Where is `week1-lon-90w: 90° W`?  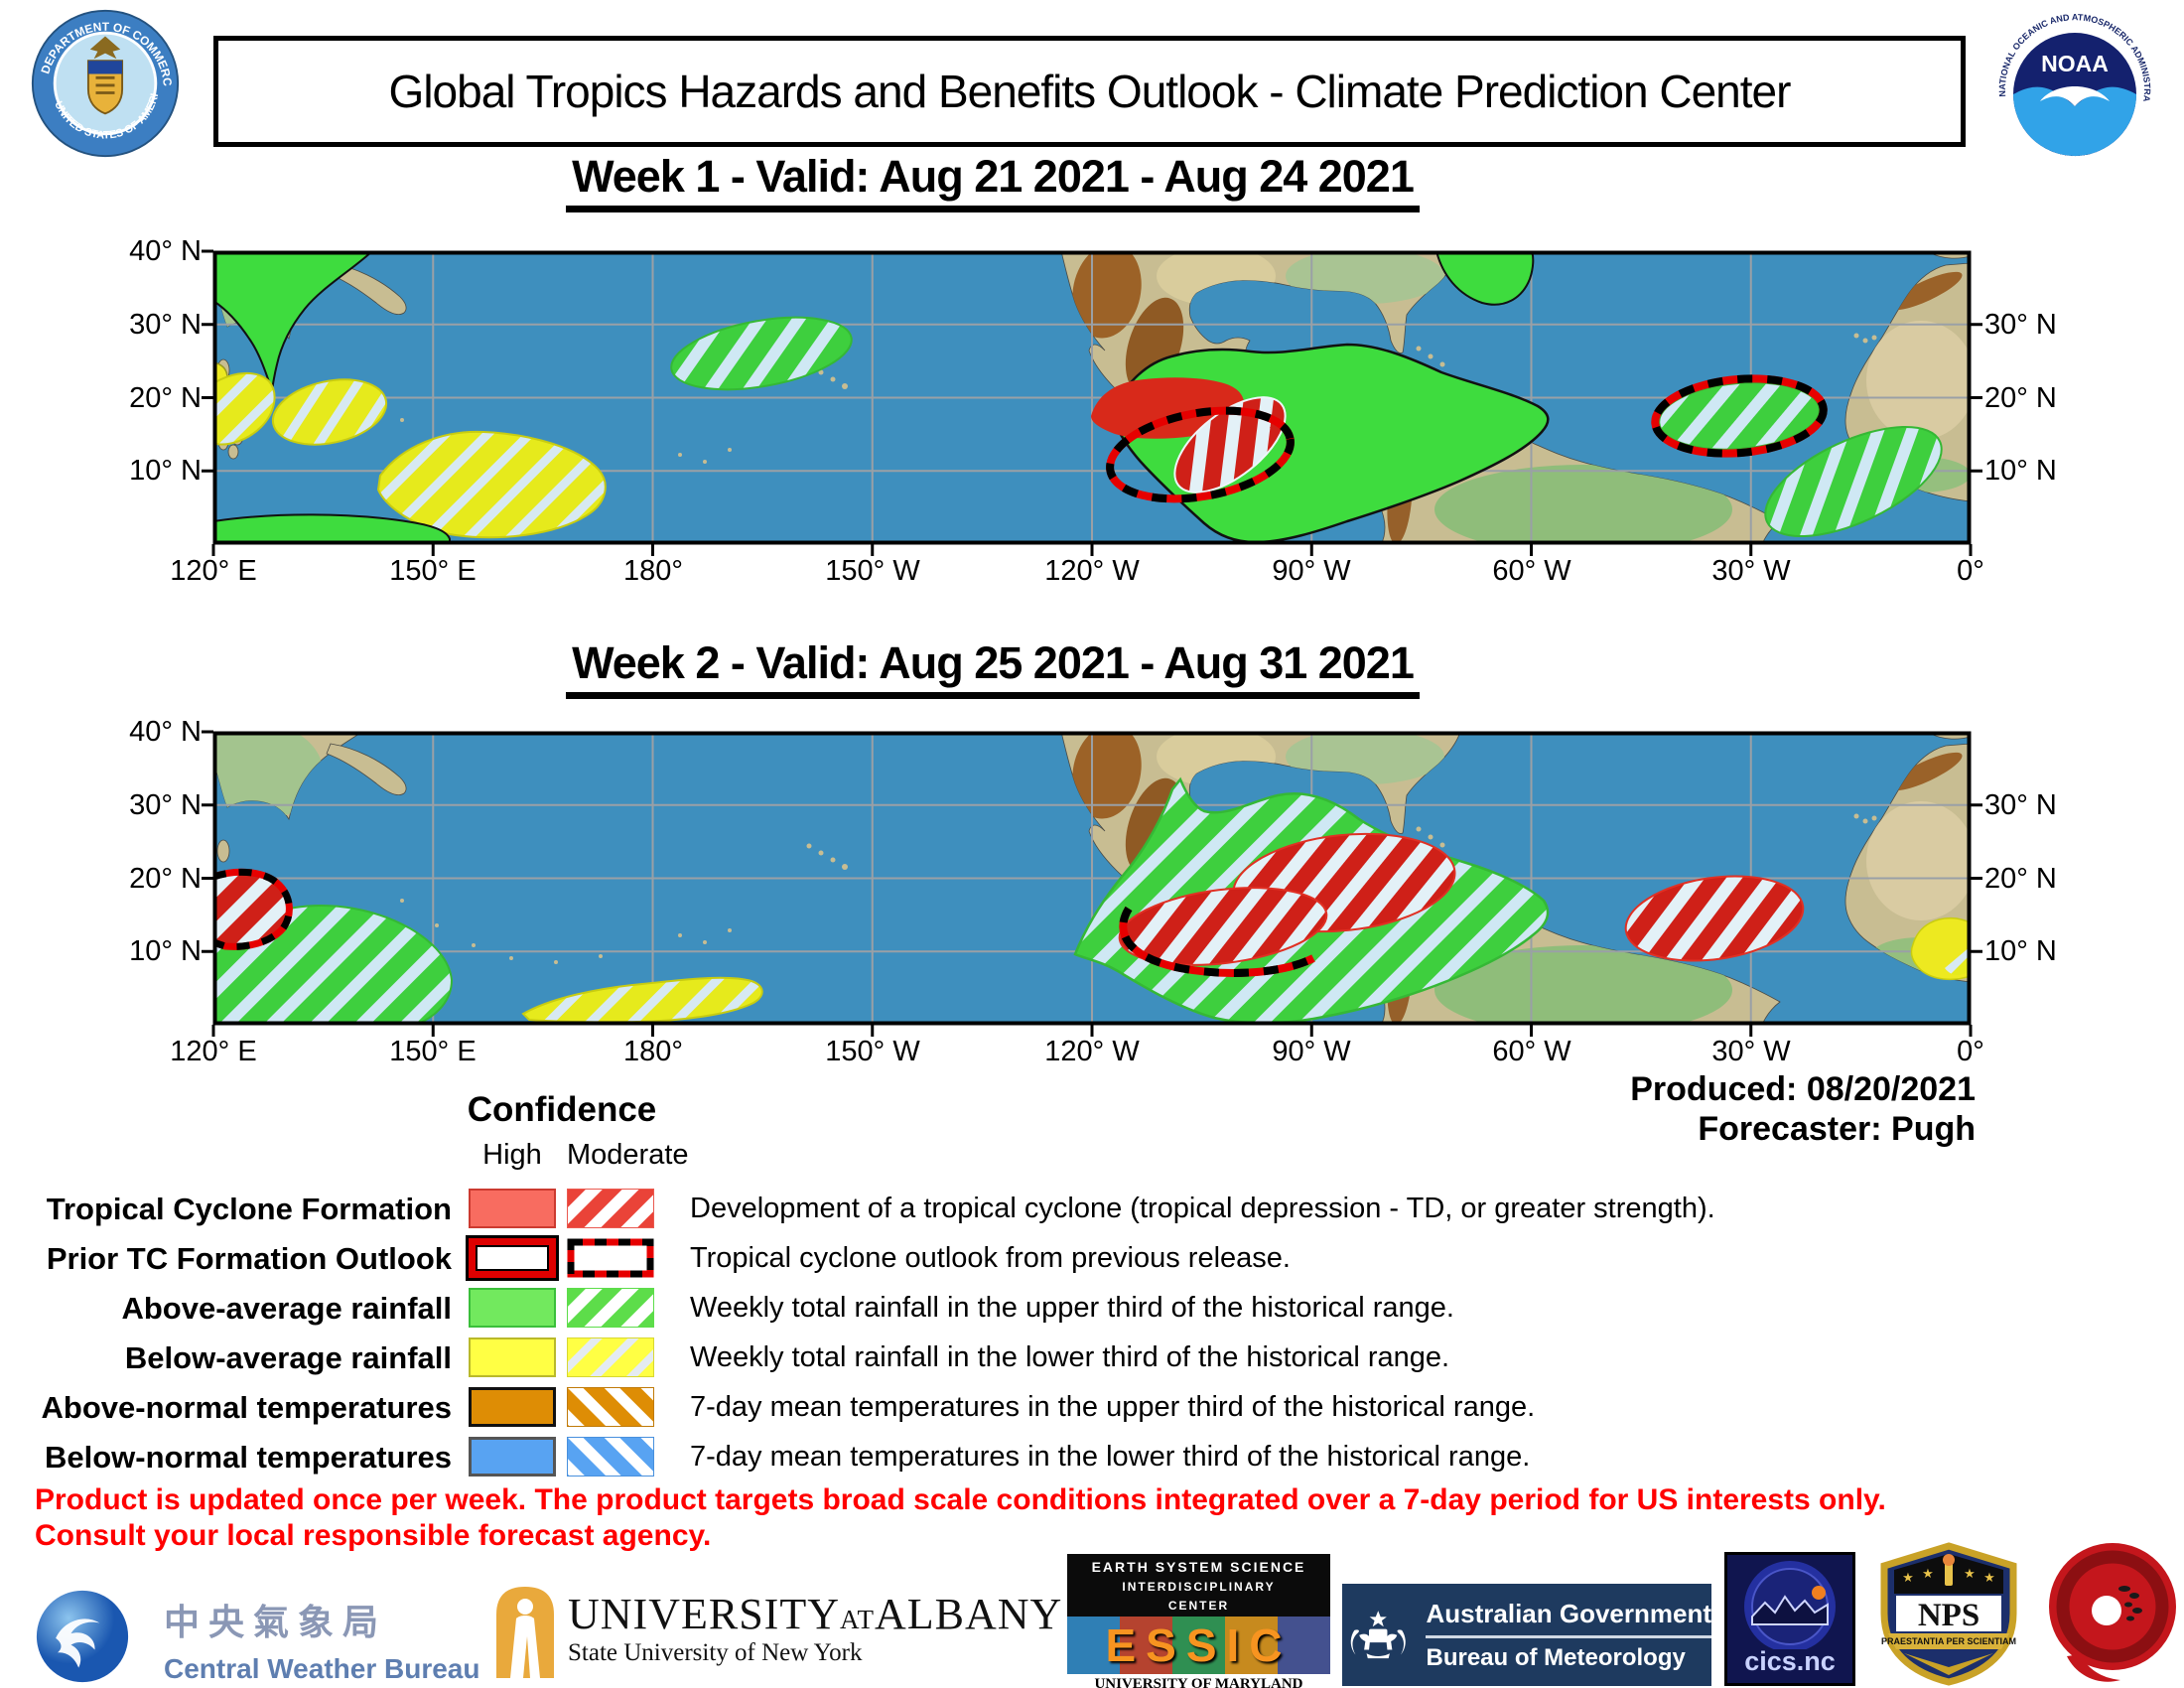
week1-lon-90w: 90° W is located at coordinates (1311, 571).